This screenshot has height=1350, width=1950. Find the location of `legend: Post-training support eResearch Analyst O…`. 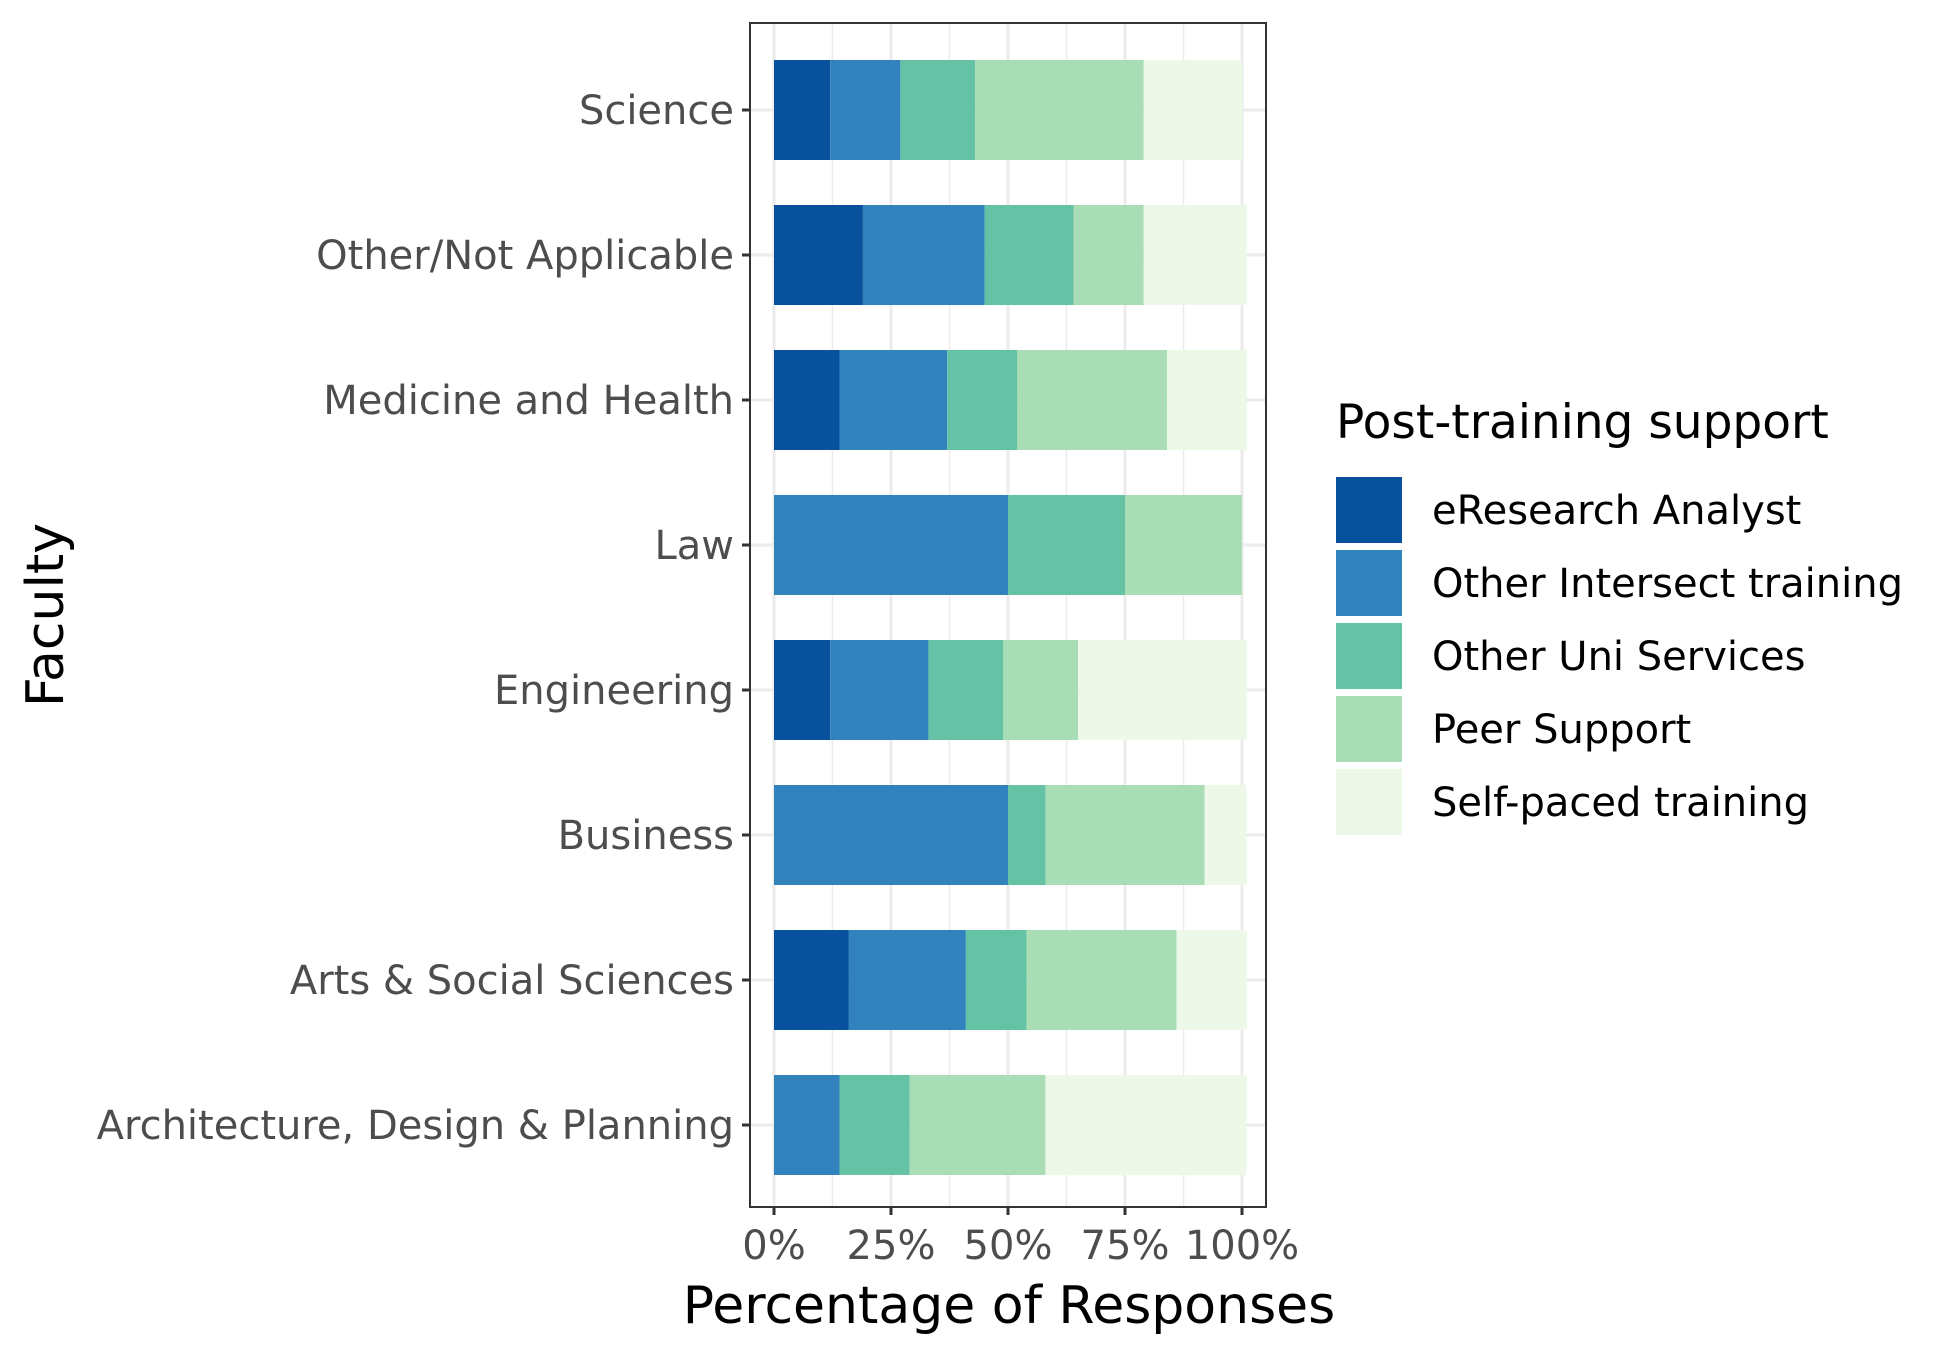

legend: Post-training support eResearch Analyst O… is located at coordinates (1619, 615).